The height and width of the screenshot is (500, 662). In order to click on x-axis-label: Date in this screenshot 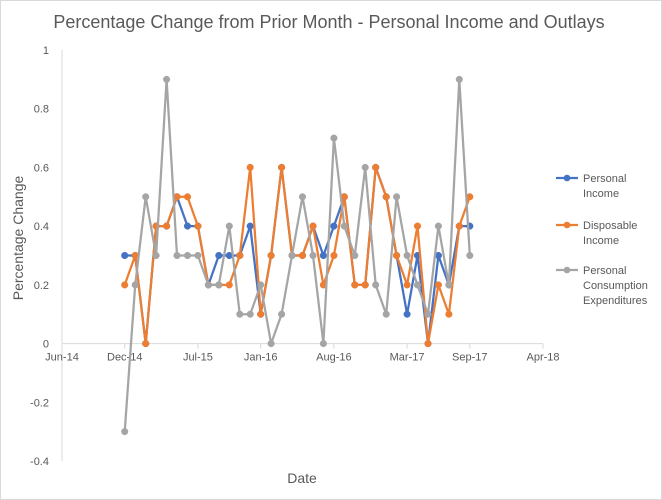, I will do `click(302, 478)`.